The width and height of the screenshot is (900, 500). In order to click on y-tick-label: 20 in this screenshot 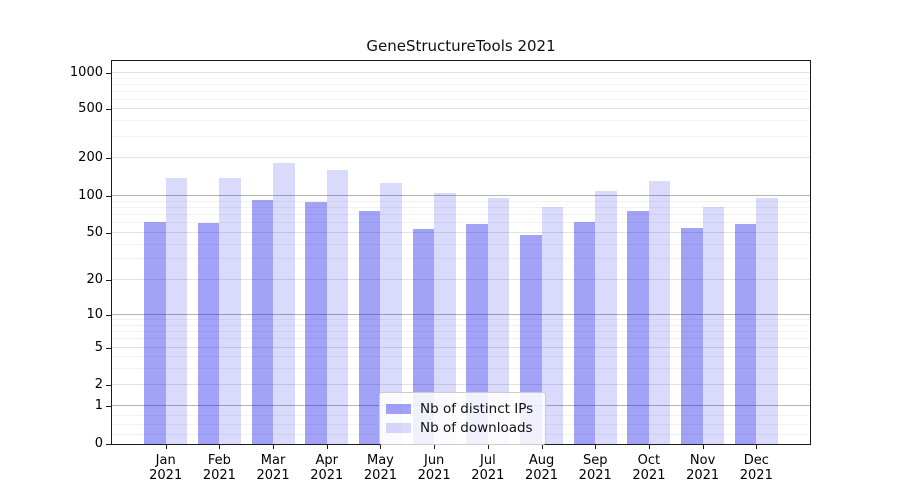, I will do `click(94, 279)`.